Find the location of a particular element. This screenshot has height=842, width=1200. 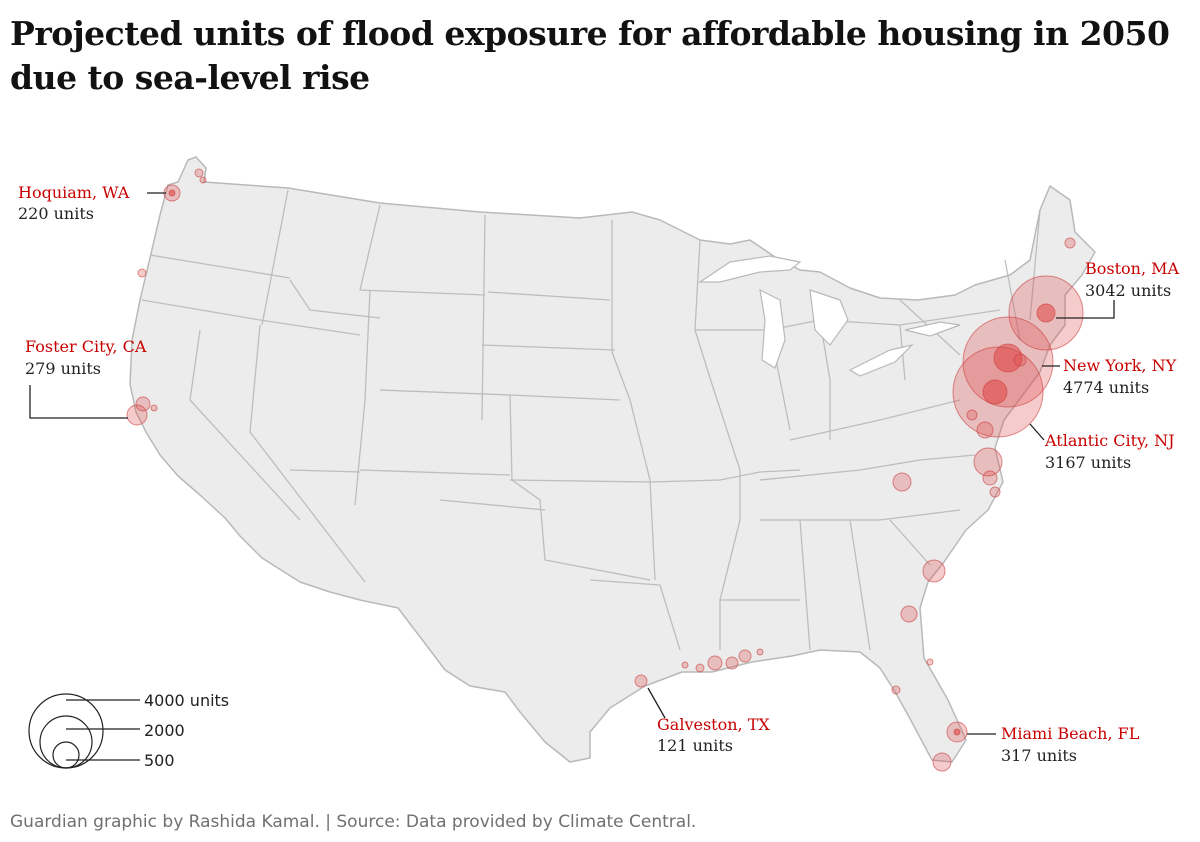

bubble-atlantic-city-core is located at coordinates (995, 392).